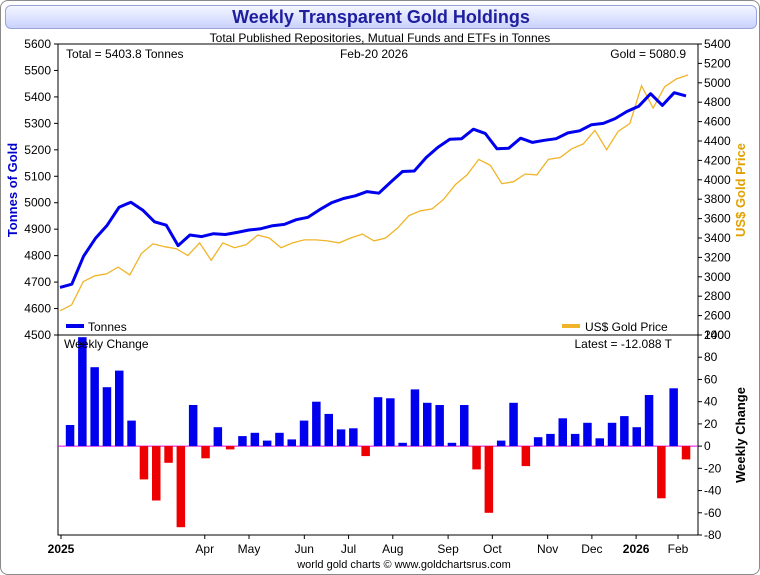 The width and height of the screenshot is (760, 575). Describe the element at coordinates (648, 54) in the screenshot. I see `gold-price-label: Gold = 5080.9` at that location.